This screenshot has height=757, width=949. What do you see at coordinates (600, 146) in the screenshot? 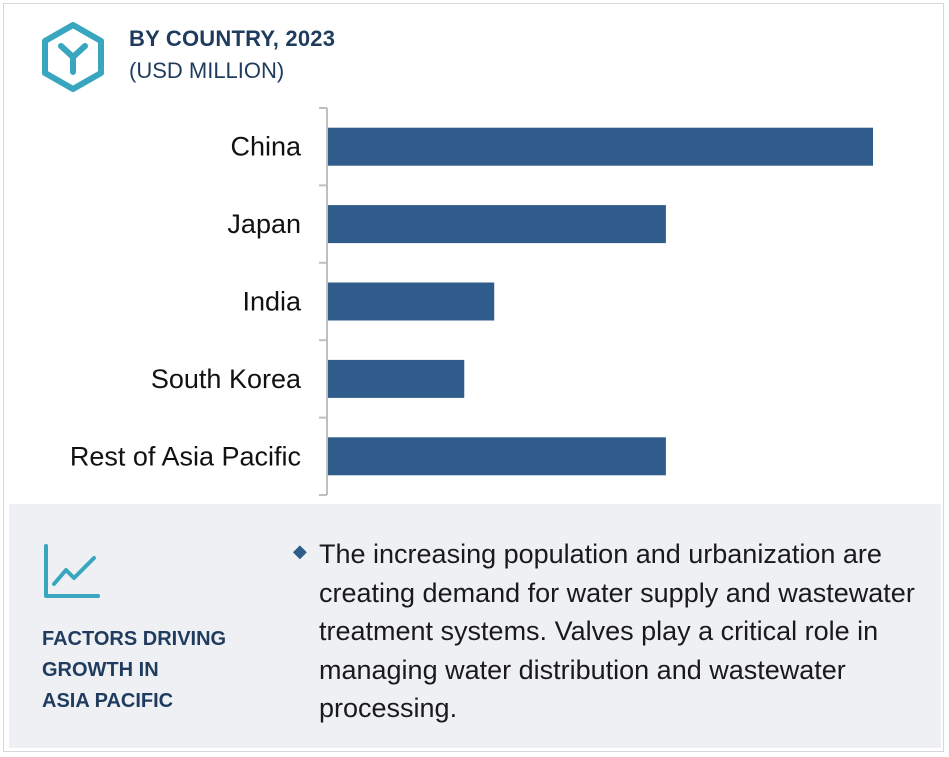
I see `bar-china` at bounding box center [600, 146].